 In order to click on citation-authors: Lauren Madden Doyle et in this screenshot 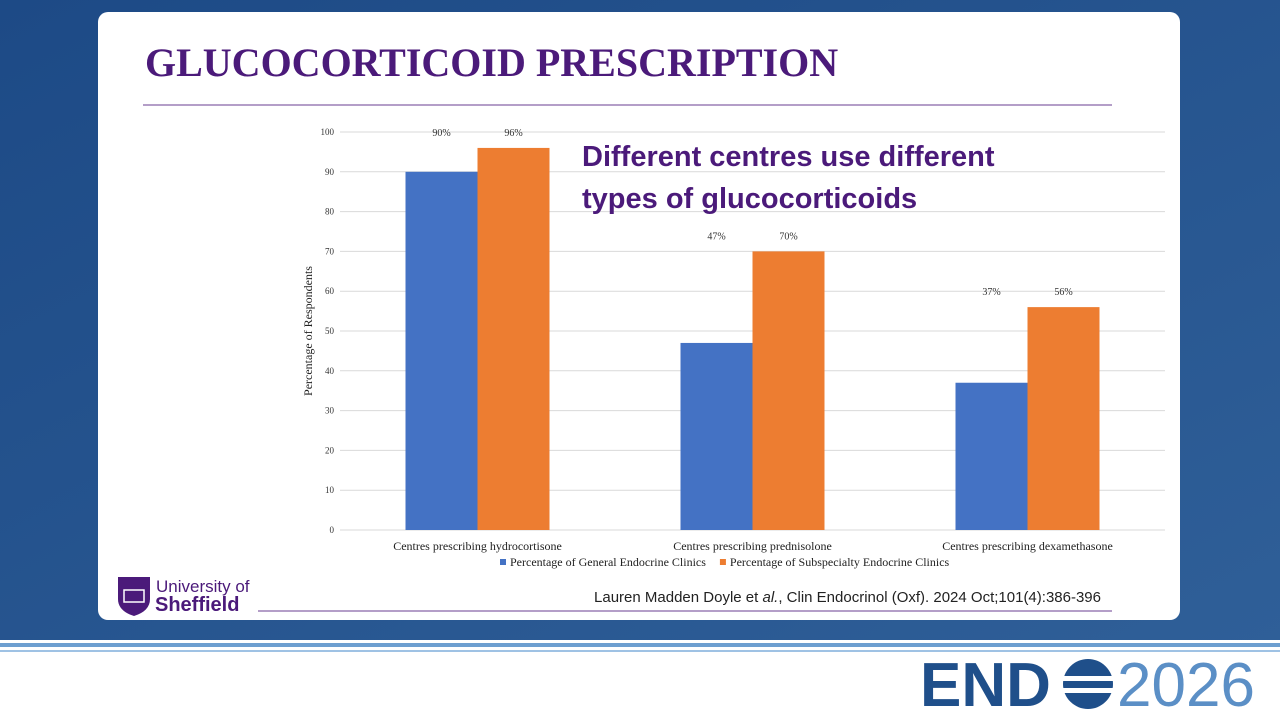, I will do `click(678, 597)`.